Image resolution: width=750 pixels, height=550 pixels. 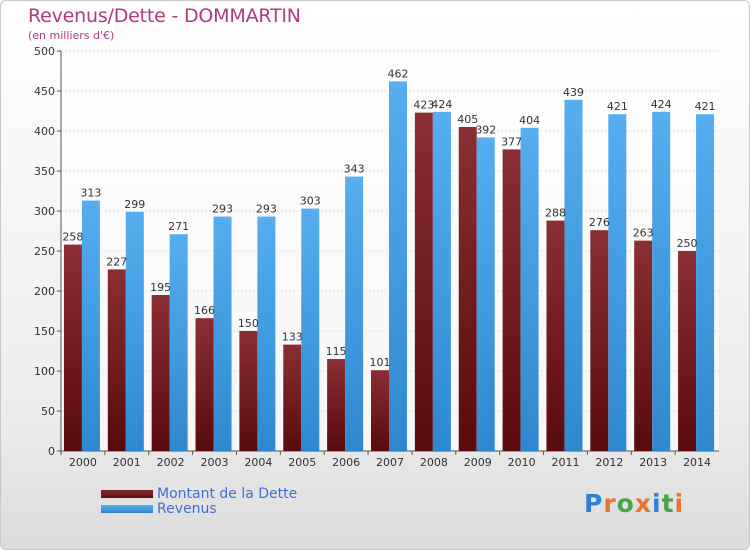 I want to click on bar-revenus-2010, so click(x=529, y=289).